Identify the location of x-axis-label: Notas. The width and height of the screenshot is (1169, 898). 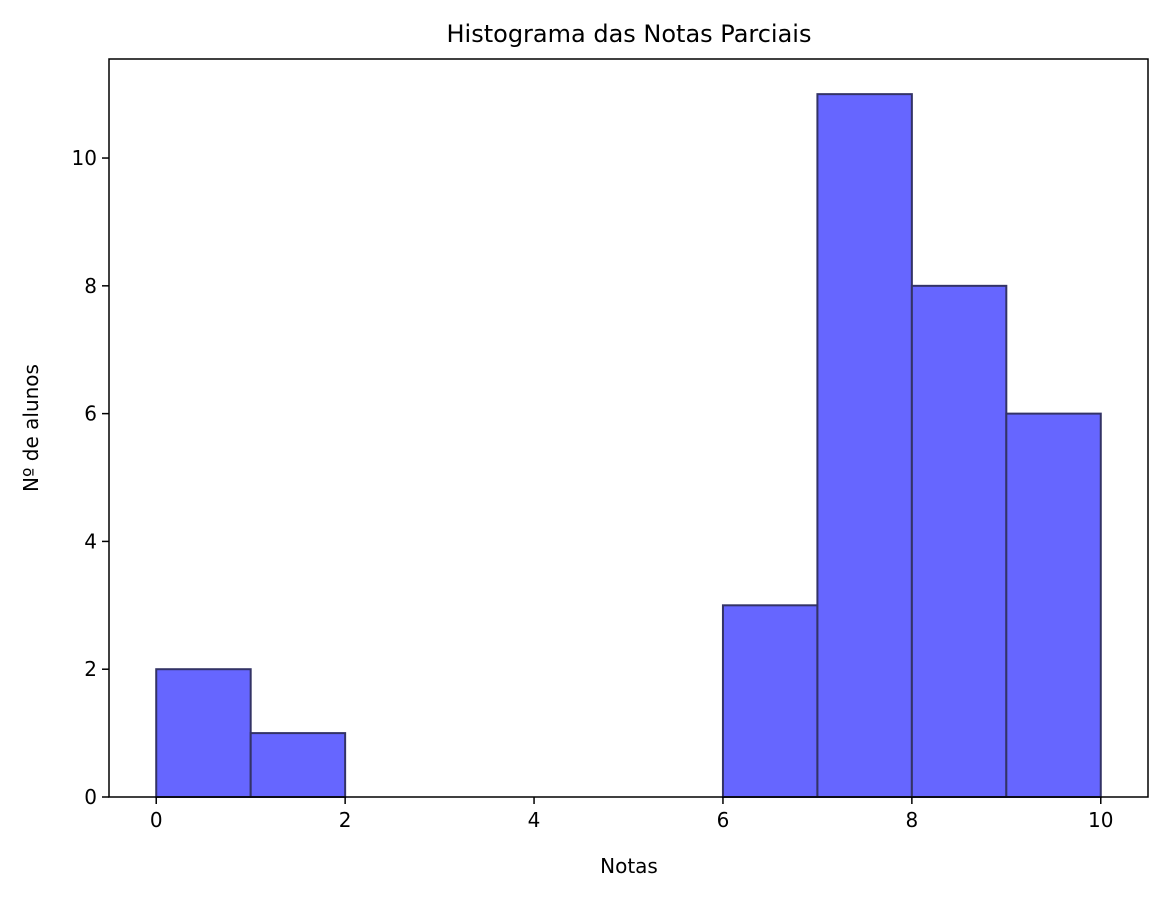
(629, 866).